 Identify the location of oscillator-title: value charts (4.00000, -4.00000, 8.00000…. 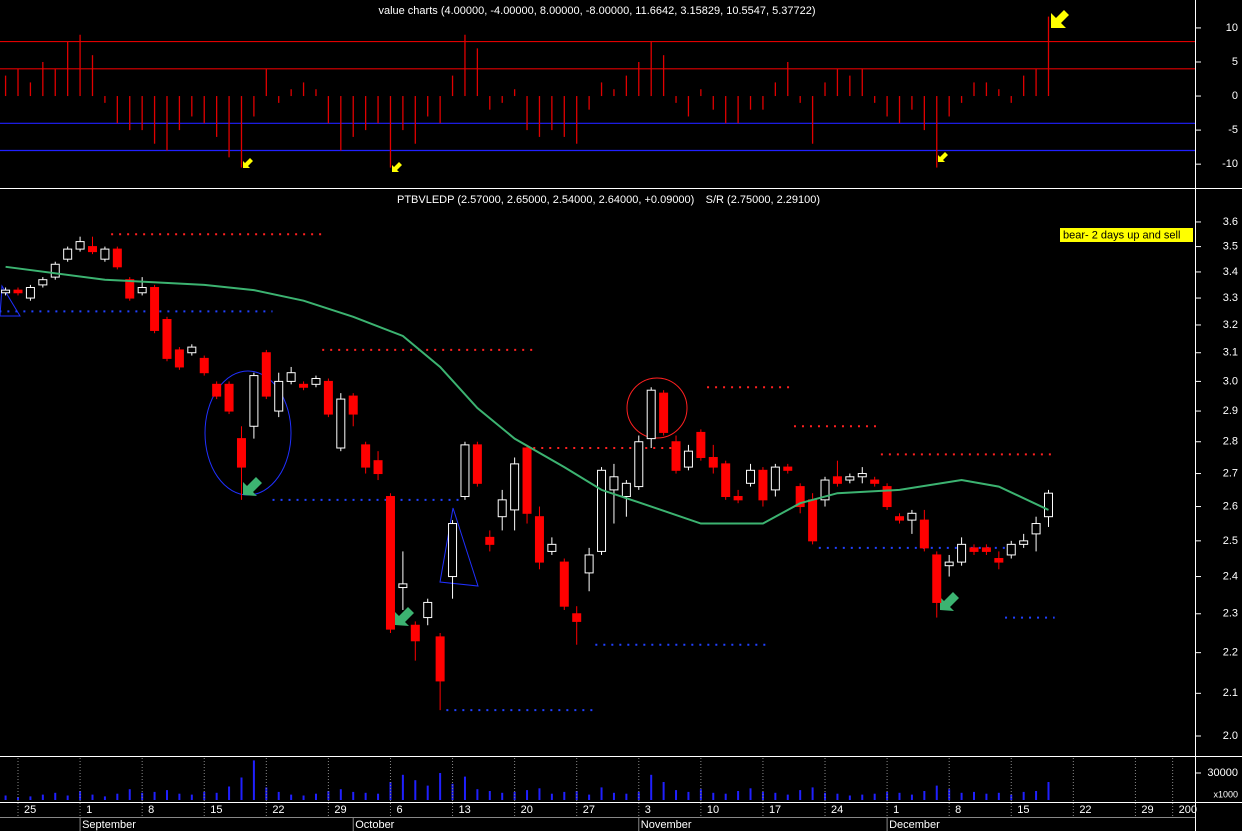
(596, 11).